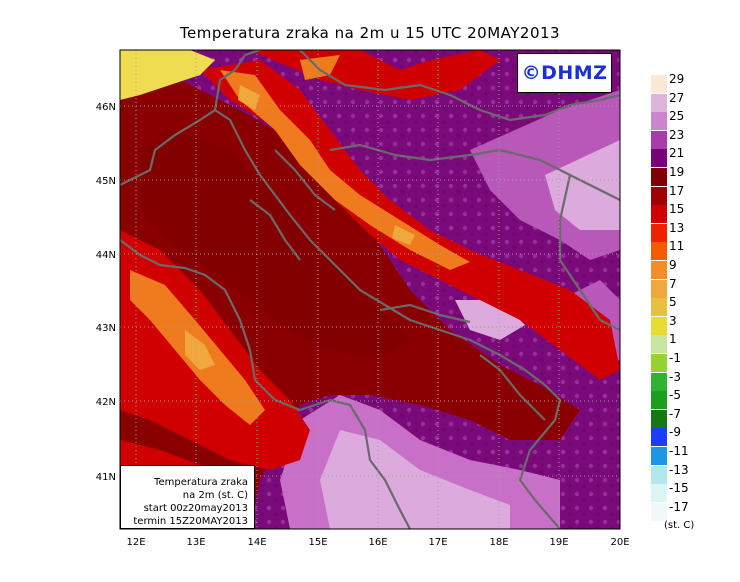 Image resolution: width=740 pixels, height=582 pixels. Describe the element at coordinates (677, 190) in the screenshot. I see `legend-label: 17` at that location.